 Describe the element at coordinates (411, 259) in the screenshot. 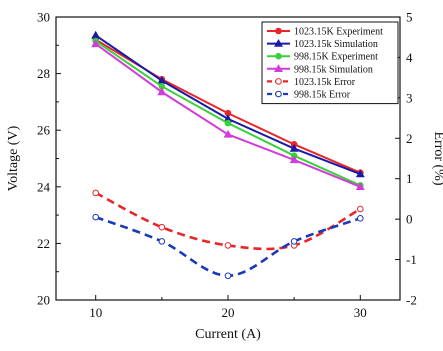

I see `y2-tick-label: -1` at that location.